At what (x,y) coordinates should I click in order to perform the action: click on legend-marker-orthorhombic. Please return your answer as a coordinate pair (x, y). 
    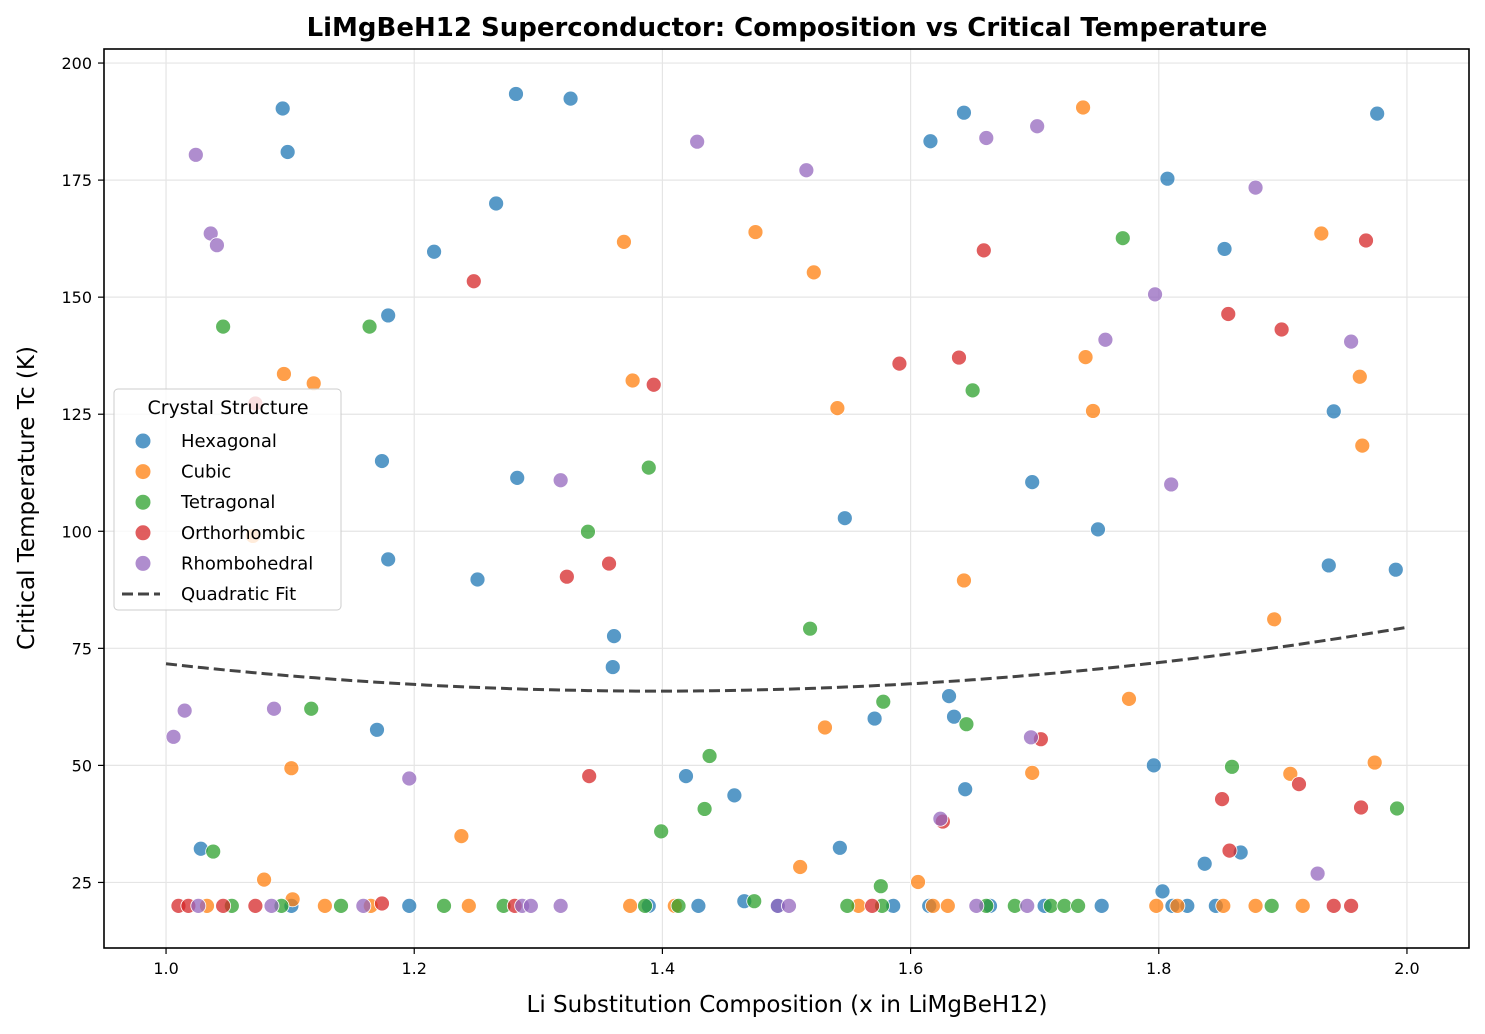
    Looking at the image, I should click on (143, 533).